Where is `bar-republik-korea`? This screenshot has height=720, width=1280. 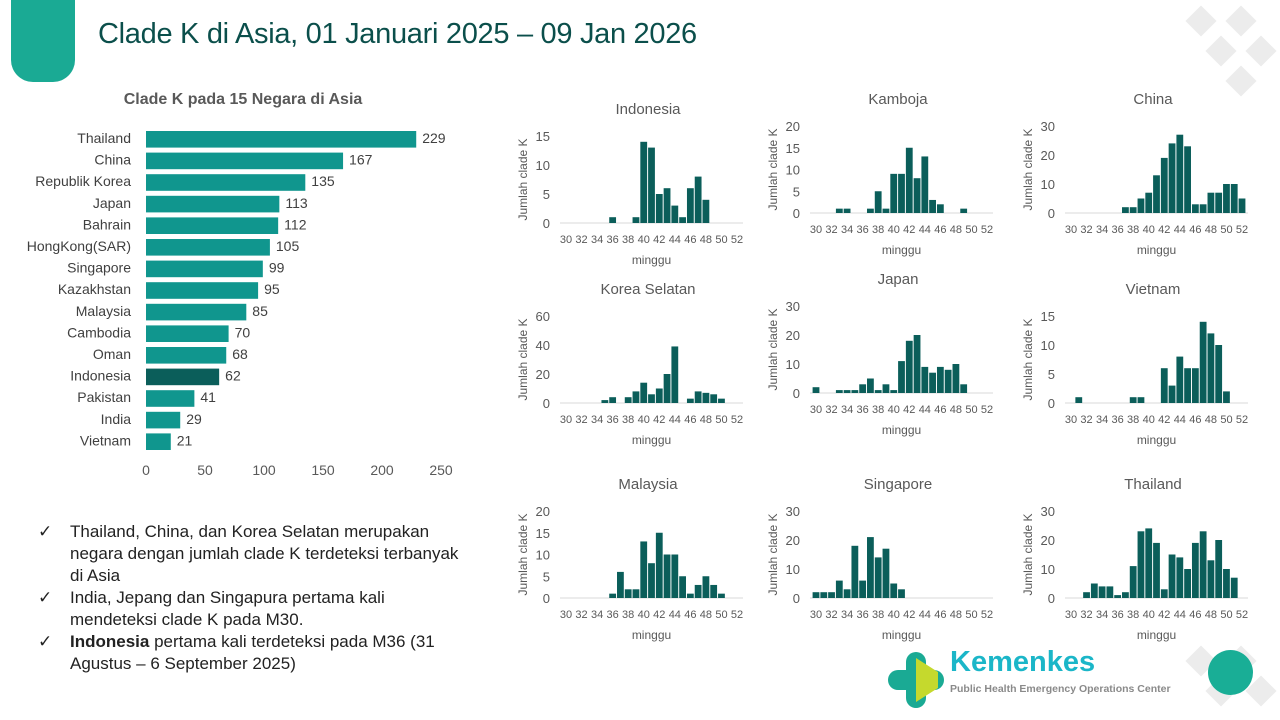 bar-republik-korea is located at coordinates (226, 182).